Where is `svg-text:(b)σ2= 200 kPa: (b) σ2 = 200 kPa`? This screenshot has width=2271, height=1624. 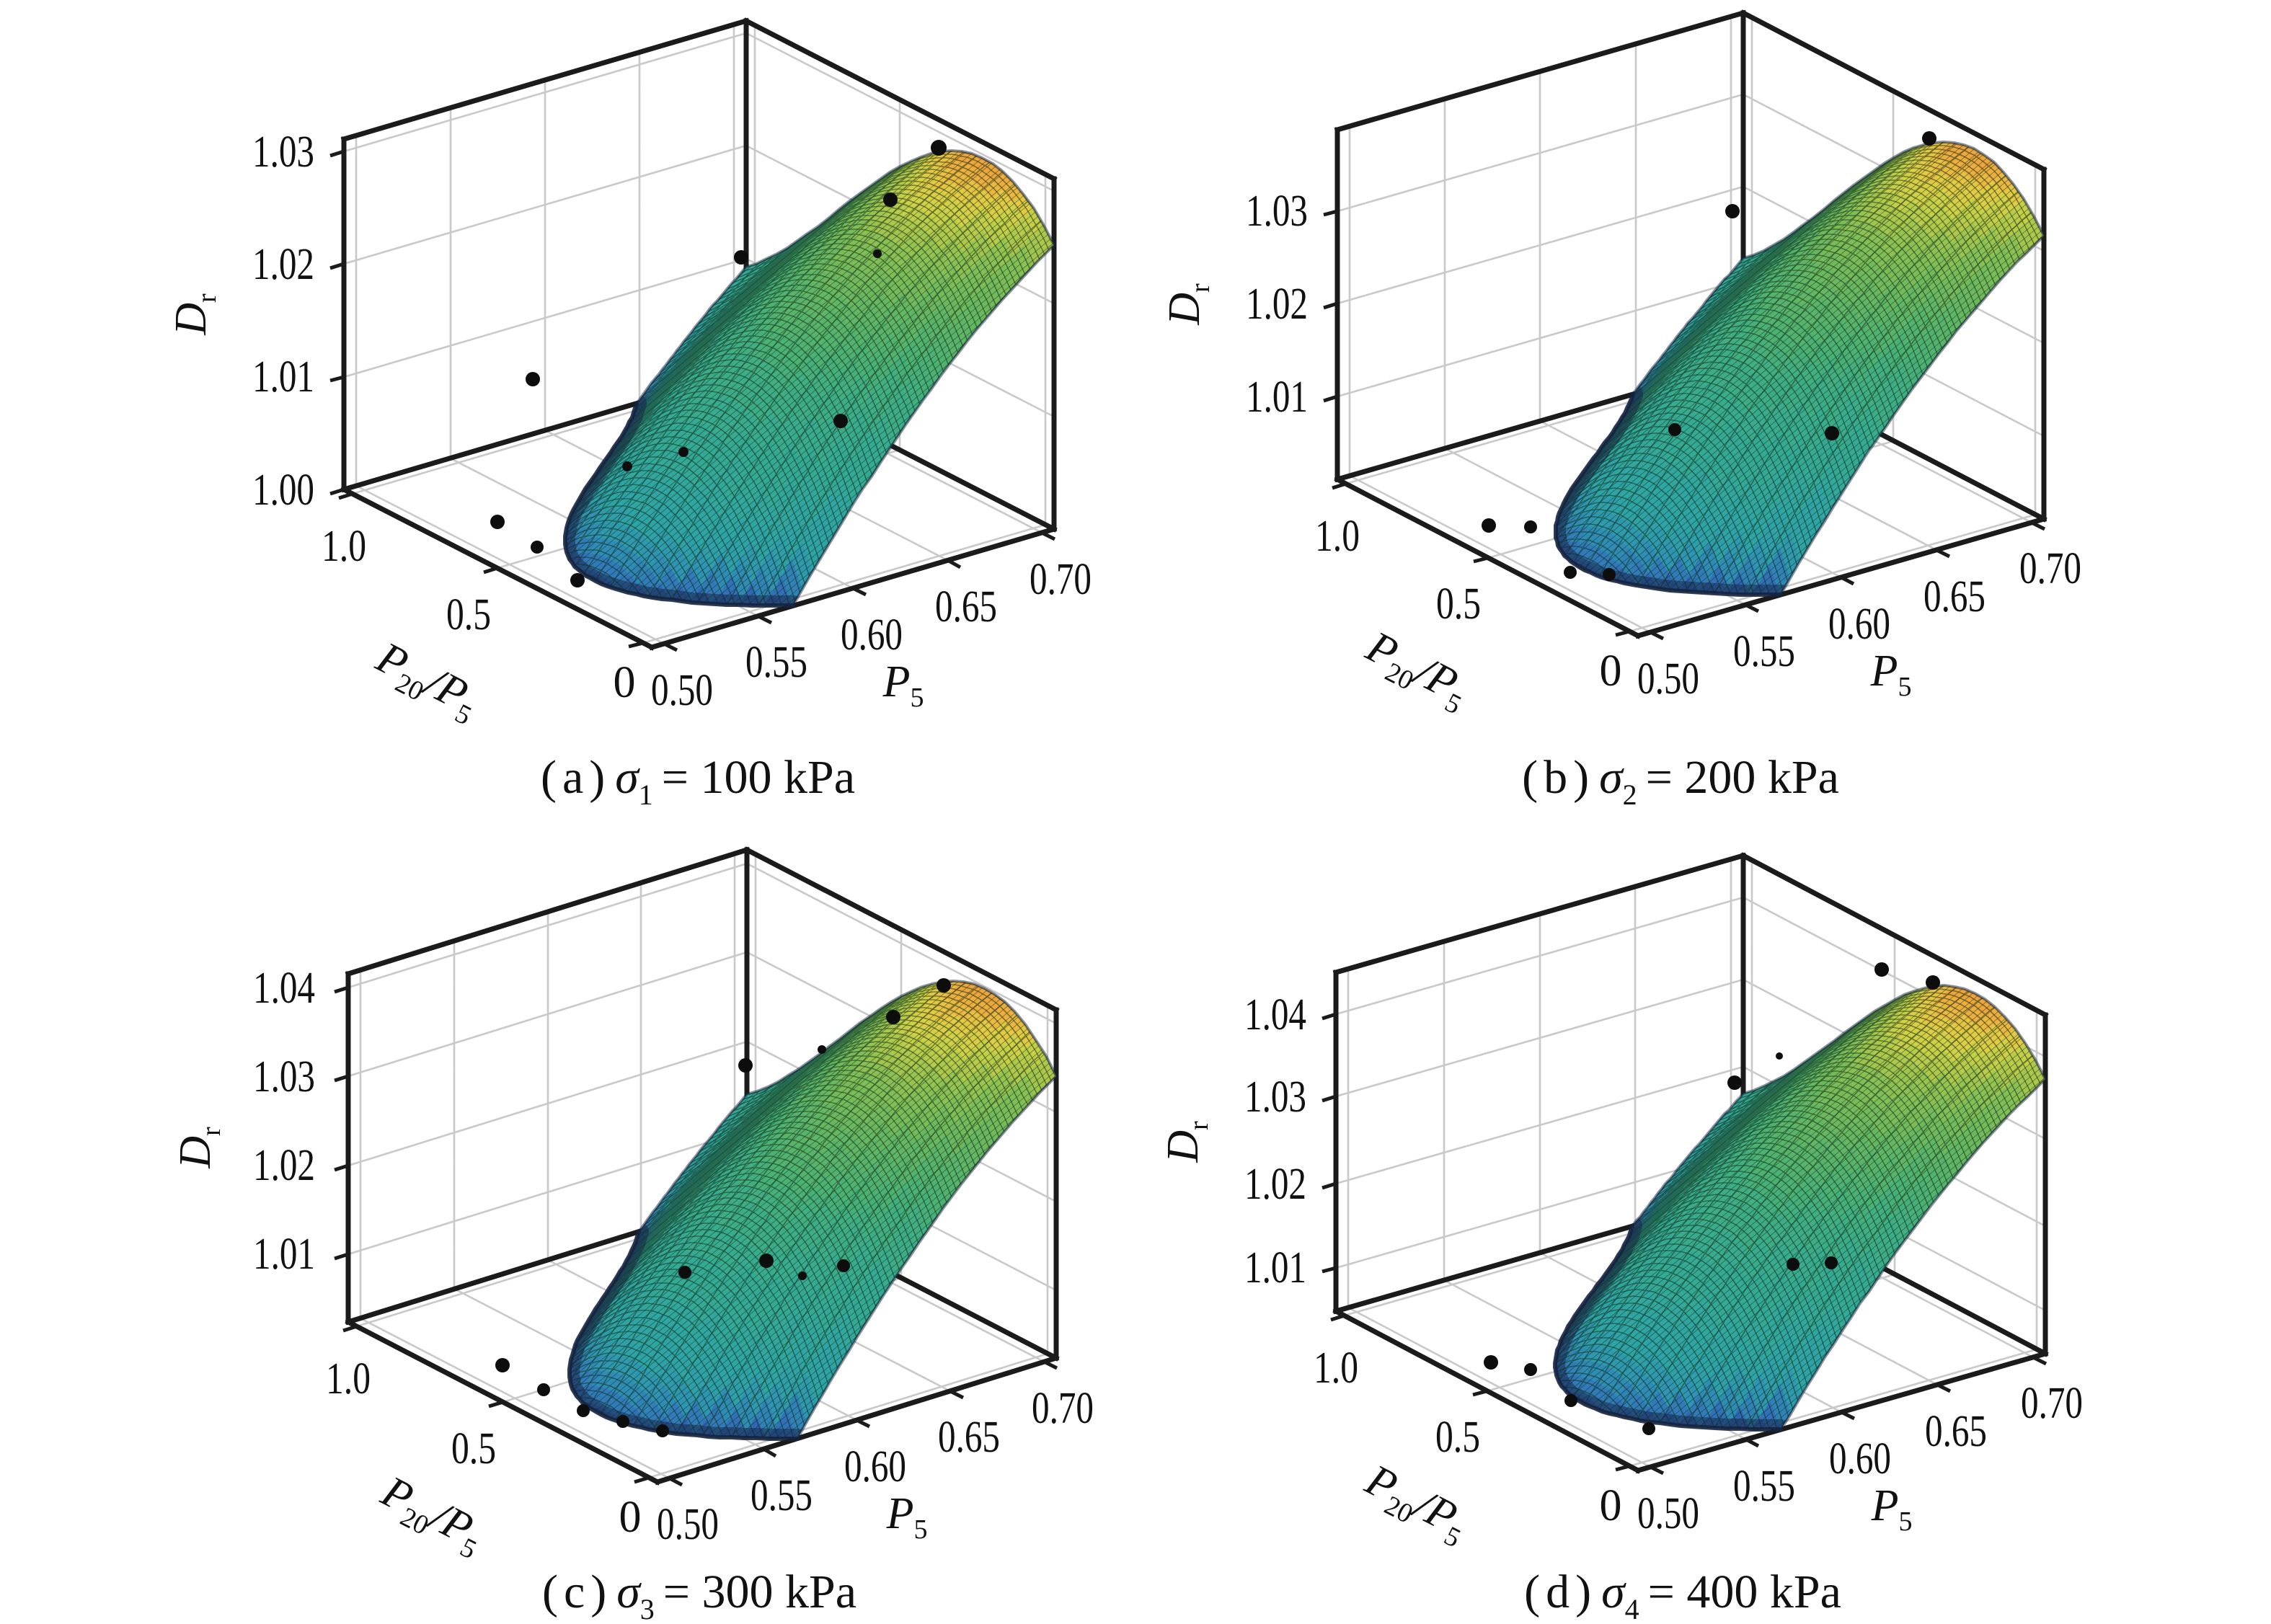
svg-text:(b)σ2= 200 kPa: (b) σ2 = 200 kPa is located at coordinates (1680, 781).